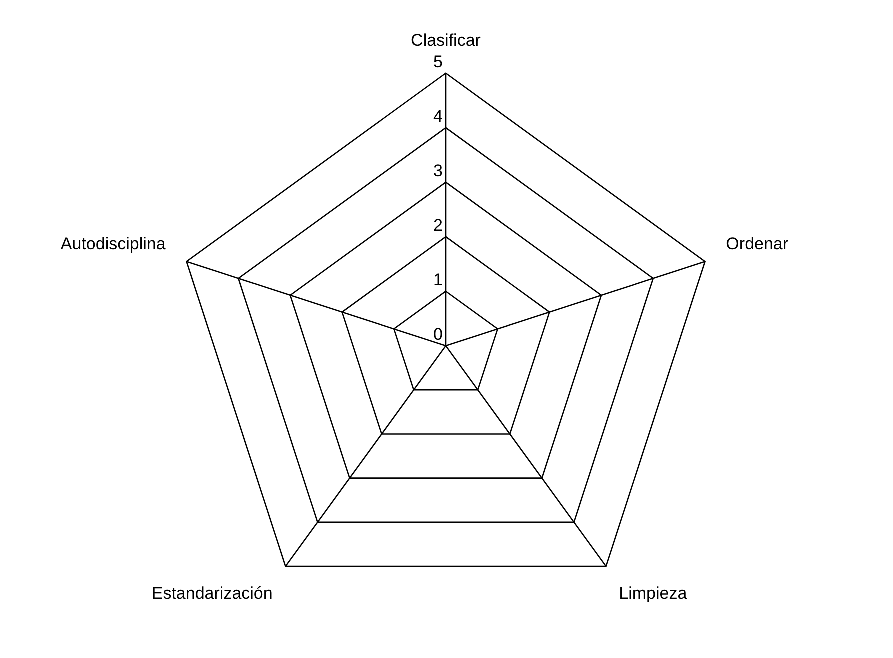  Describe the element at coordinates (438, 334) in the screenshot. I see `y-tick-label: 0` at that location.